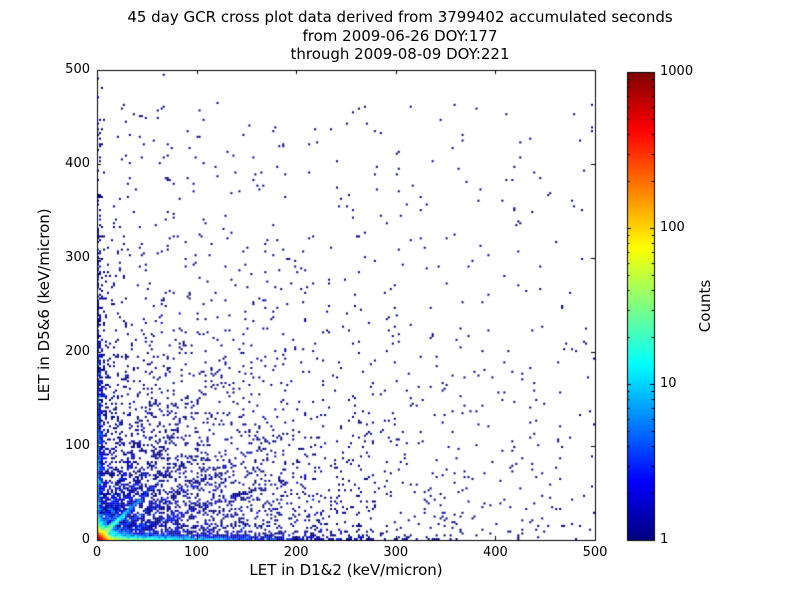 The height and width of the screenshot is (600, 800). I want to click on y-axis-label: LET in D5&6 (keV/micron), so click(44, 305).